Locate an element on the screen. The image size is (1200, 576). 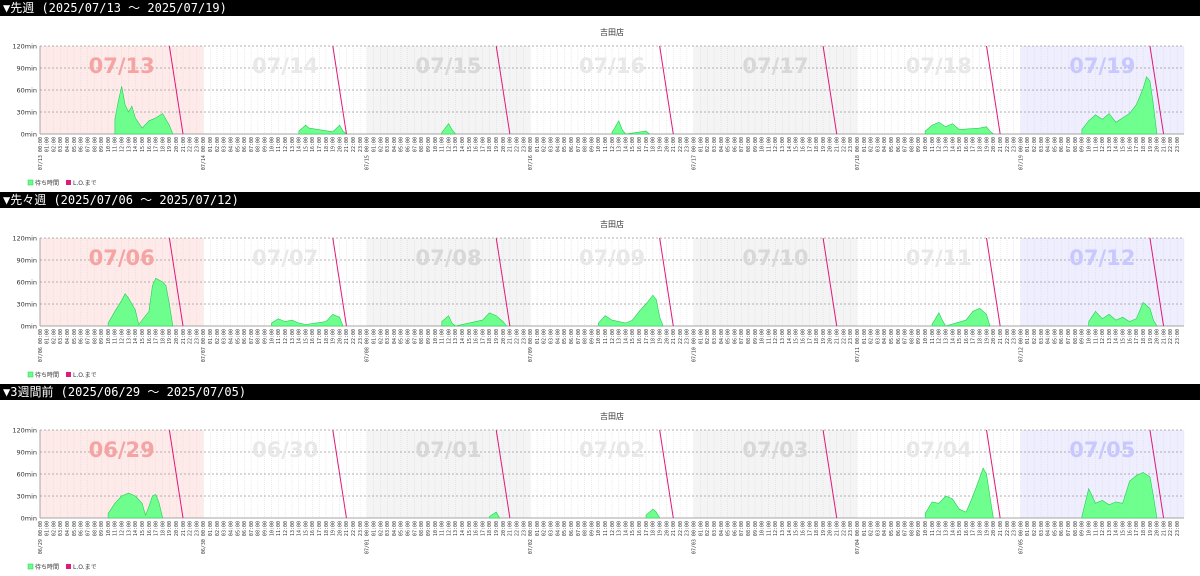
week-header-three-weeks-ago: ▼3週間前 (2025/06/29 〜 2025/07/05) is located at coordinates (600, 392).